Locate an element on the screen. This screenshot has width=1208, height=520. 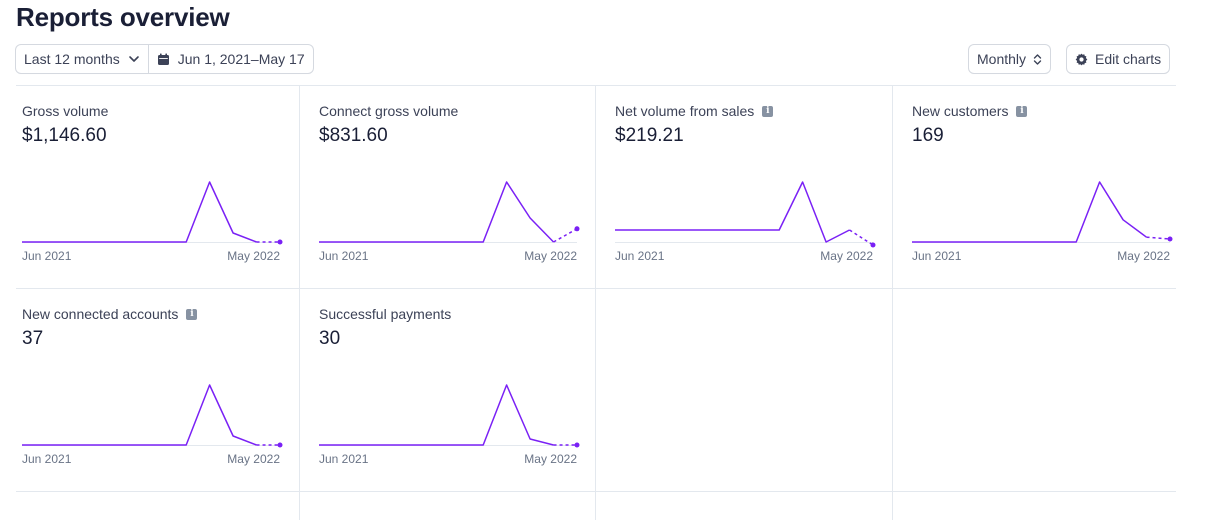
card-title: Net volume from sales i is located at coordinates (694, 111).